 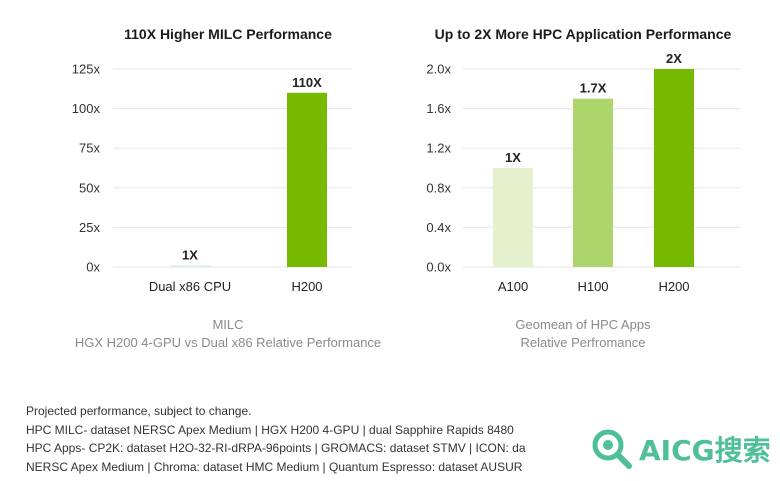 What do you see at coordinates (438, 227) in the screenshot?
I see `chart2-y-tick-label: 0.4x` at bounding box center [438, 227].